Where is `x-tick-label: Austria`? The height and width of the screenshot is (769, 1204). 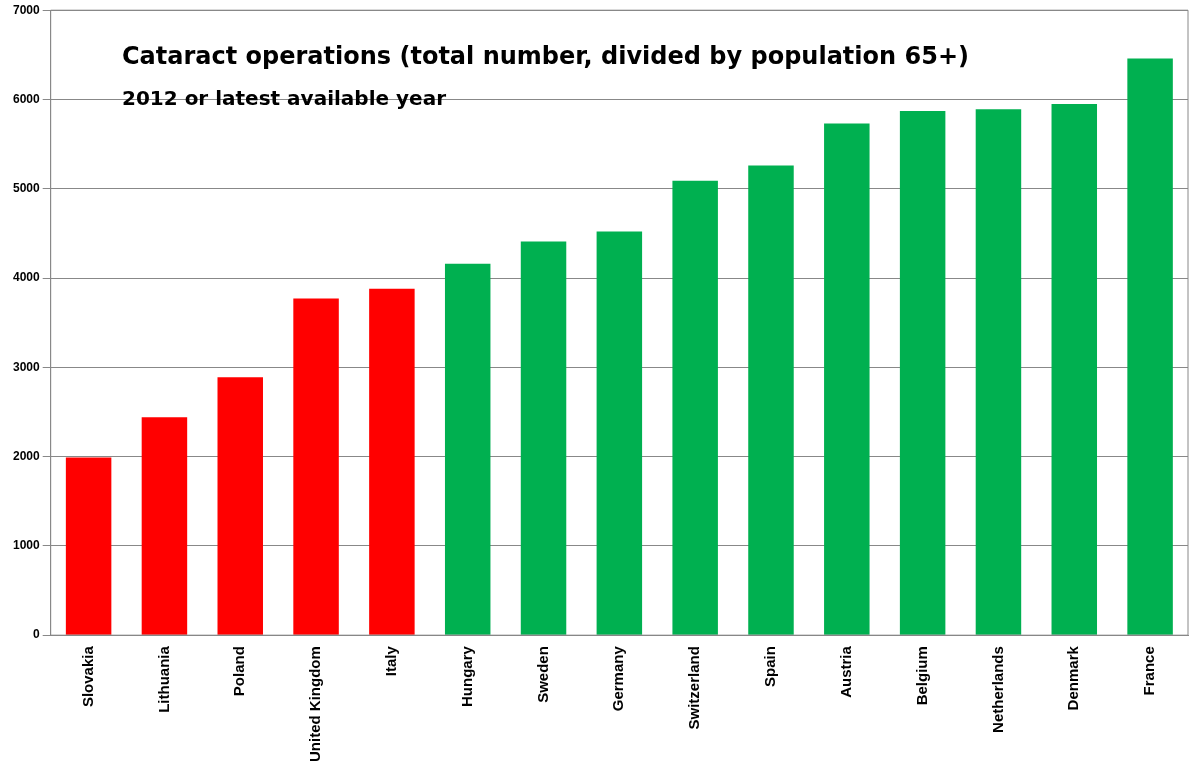
x-tick-label: Austria is located at coordinates (845, 671).